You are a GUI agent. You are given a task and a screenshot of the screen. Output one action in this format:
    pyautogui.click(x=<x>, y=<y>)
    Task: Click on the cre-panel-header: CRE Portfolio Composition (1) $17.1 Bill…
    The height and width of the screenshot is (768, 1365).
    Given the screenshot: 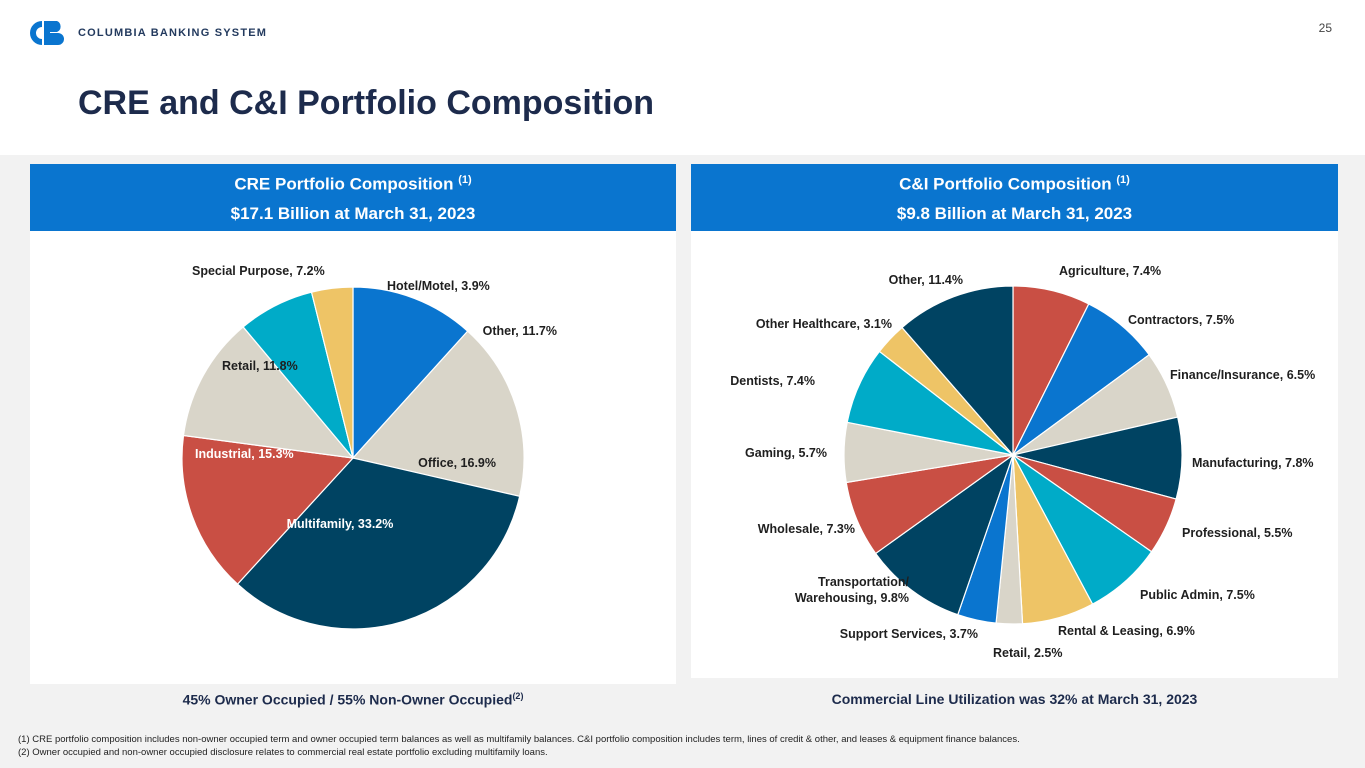 What is the action you would take?
    pyautogui.click(x=353, y=197)
    